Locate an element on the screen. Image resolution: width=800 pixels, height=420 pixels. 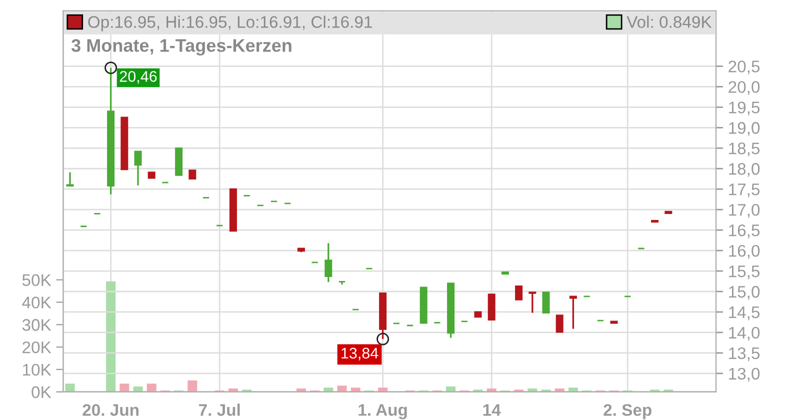
y2-tick-label: 20K is located at coordinates (37, 347).